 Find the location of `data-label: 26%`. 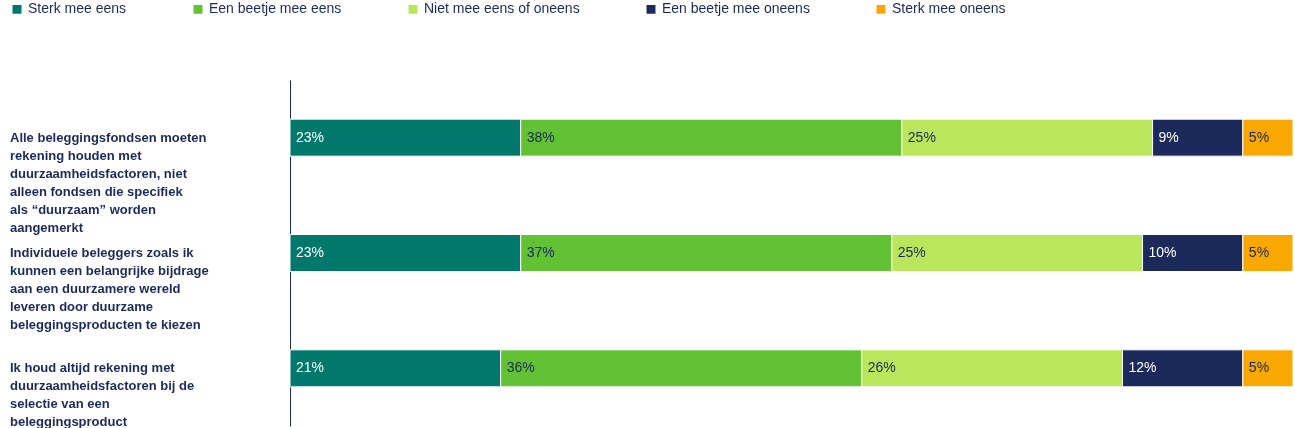

data-label: 26% is located at coordinates (881, 367).